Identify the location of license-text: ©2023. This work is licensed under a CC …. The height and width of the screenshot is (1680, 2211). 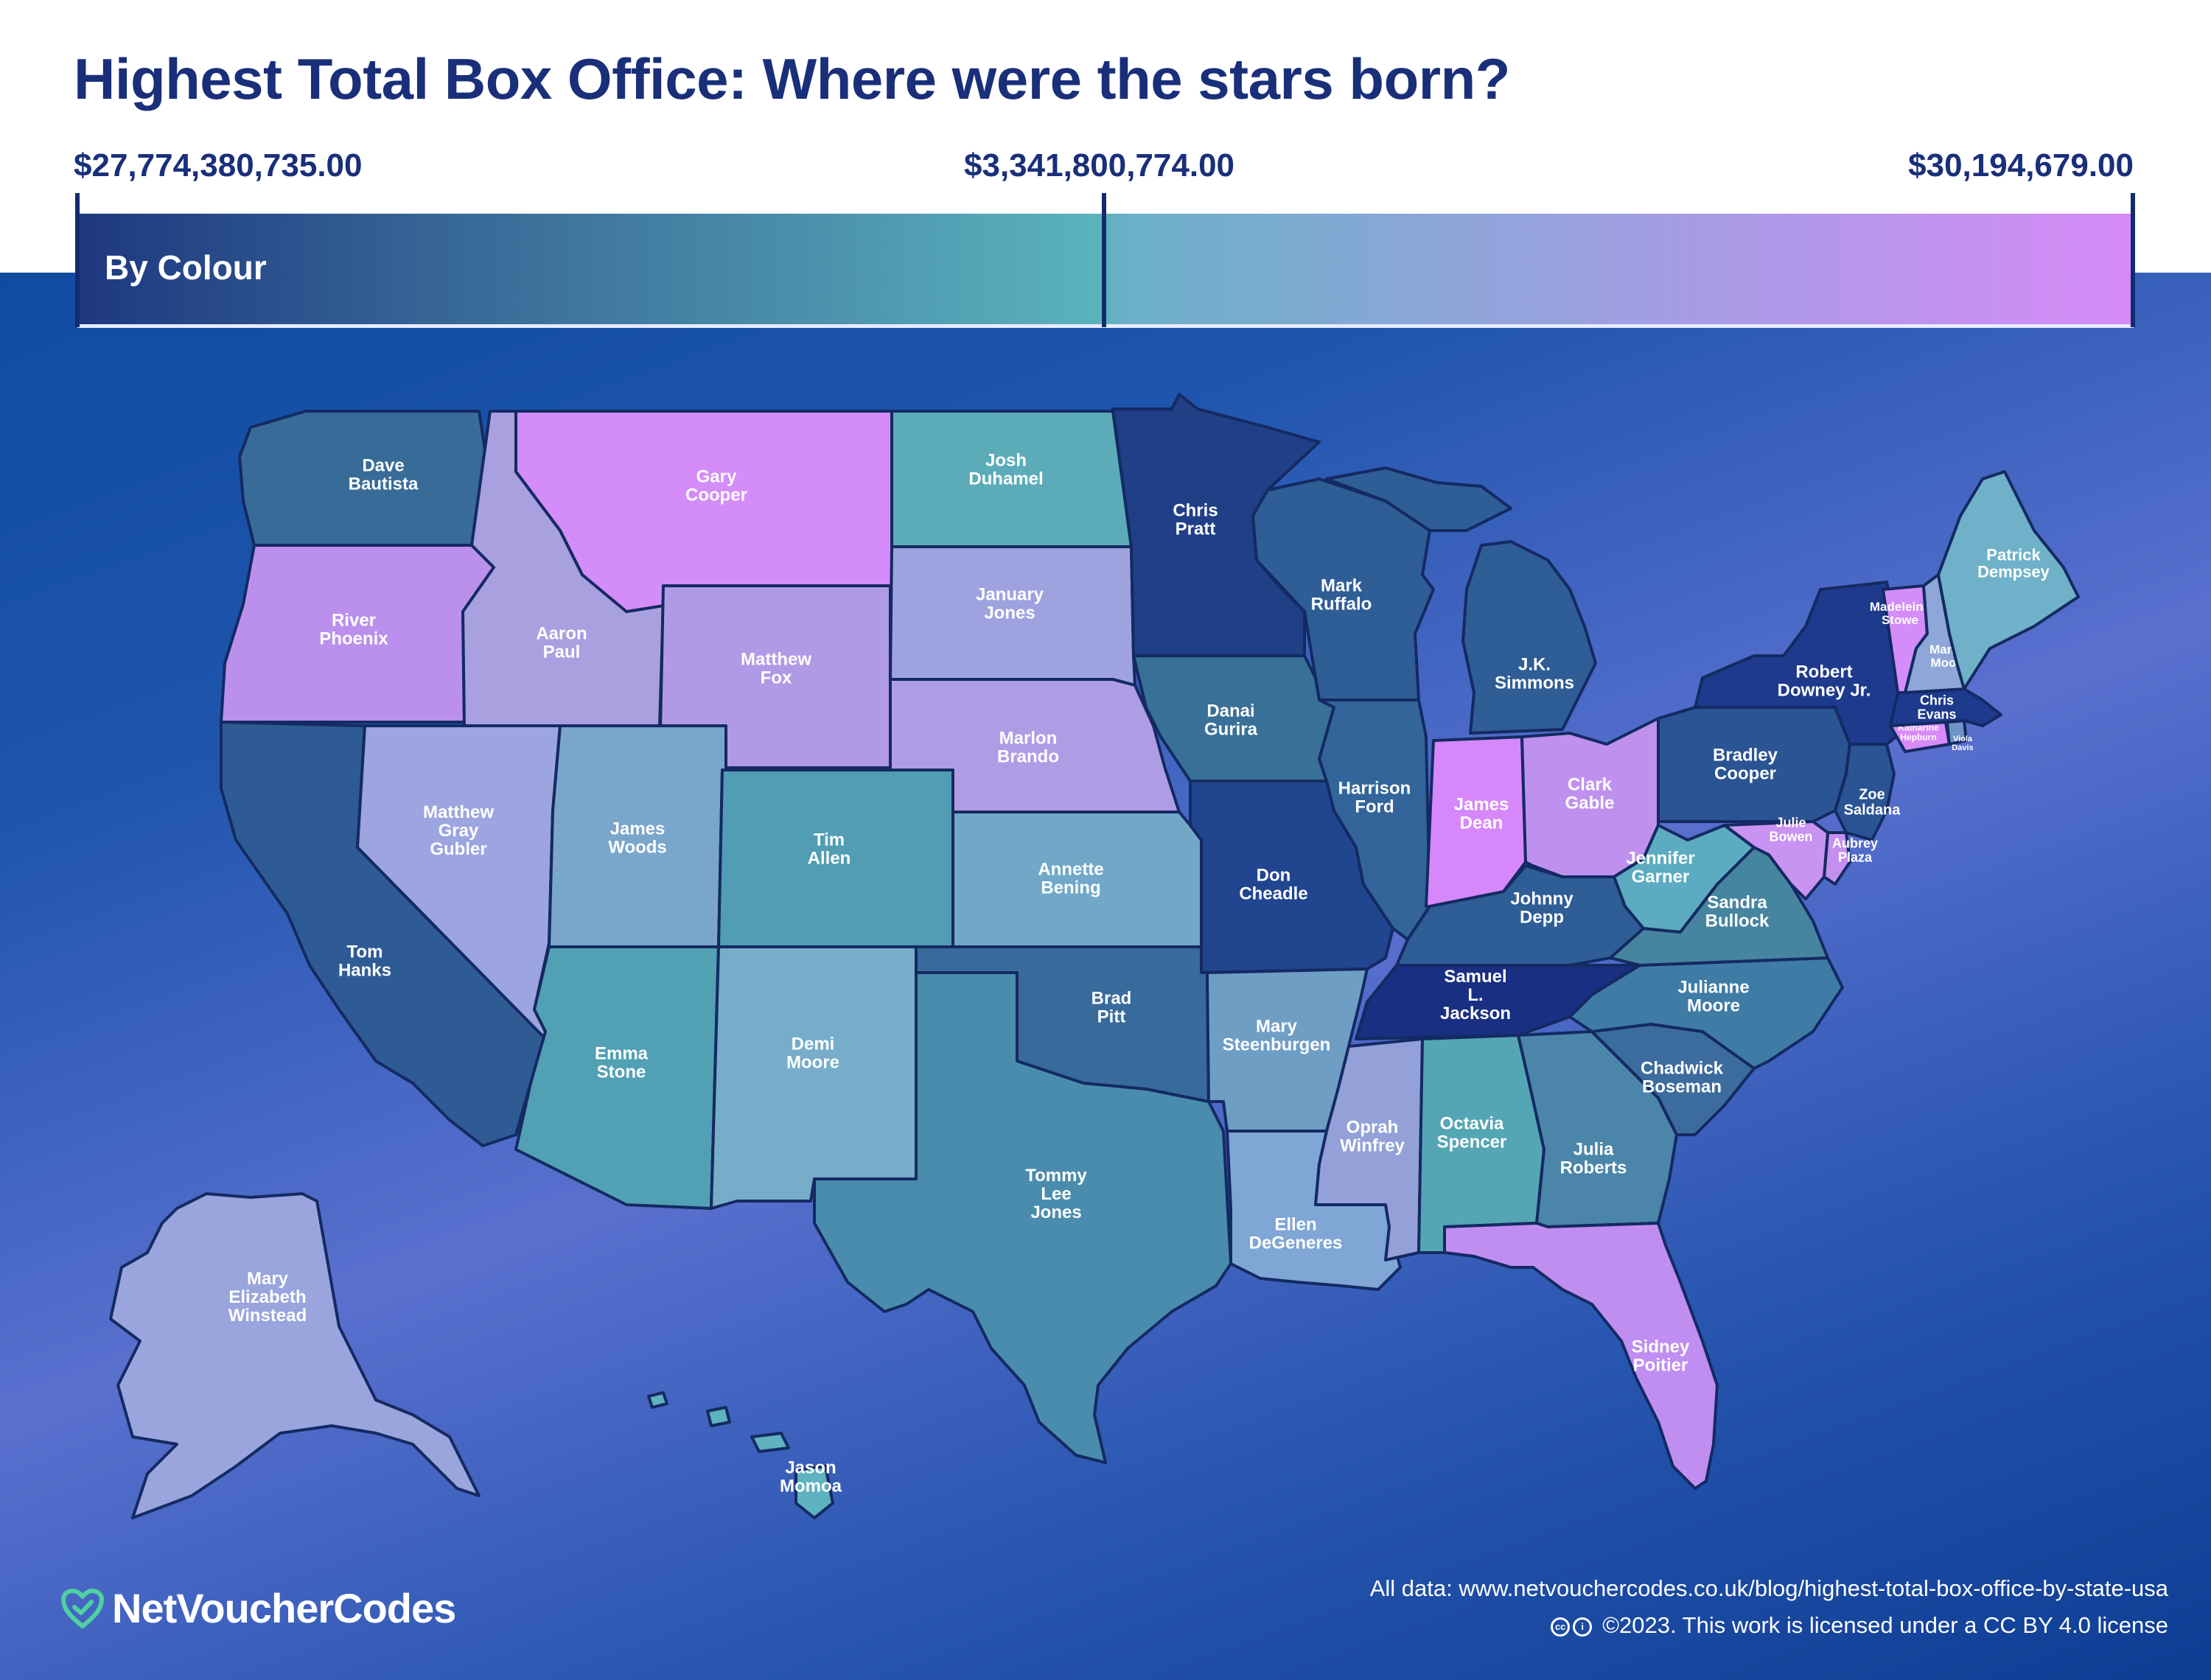
(1885, 1625).